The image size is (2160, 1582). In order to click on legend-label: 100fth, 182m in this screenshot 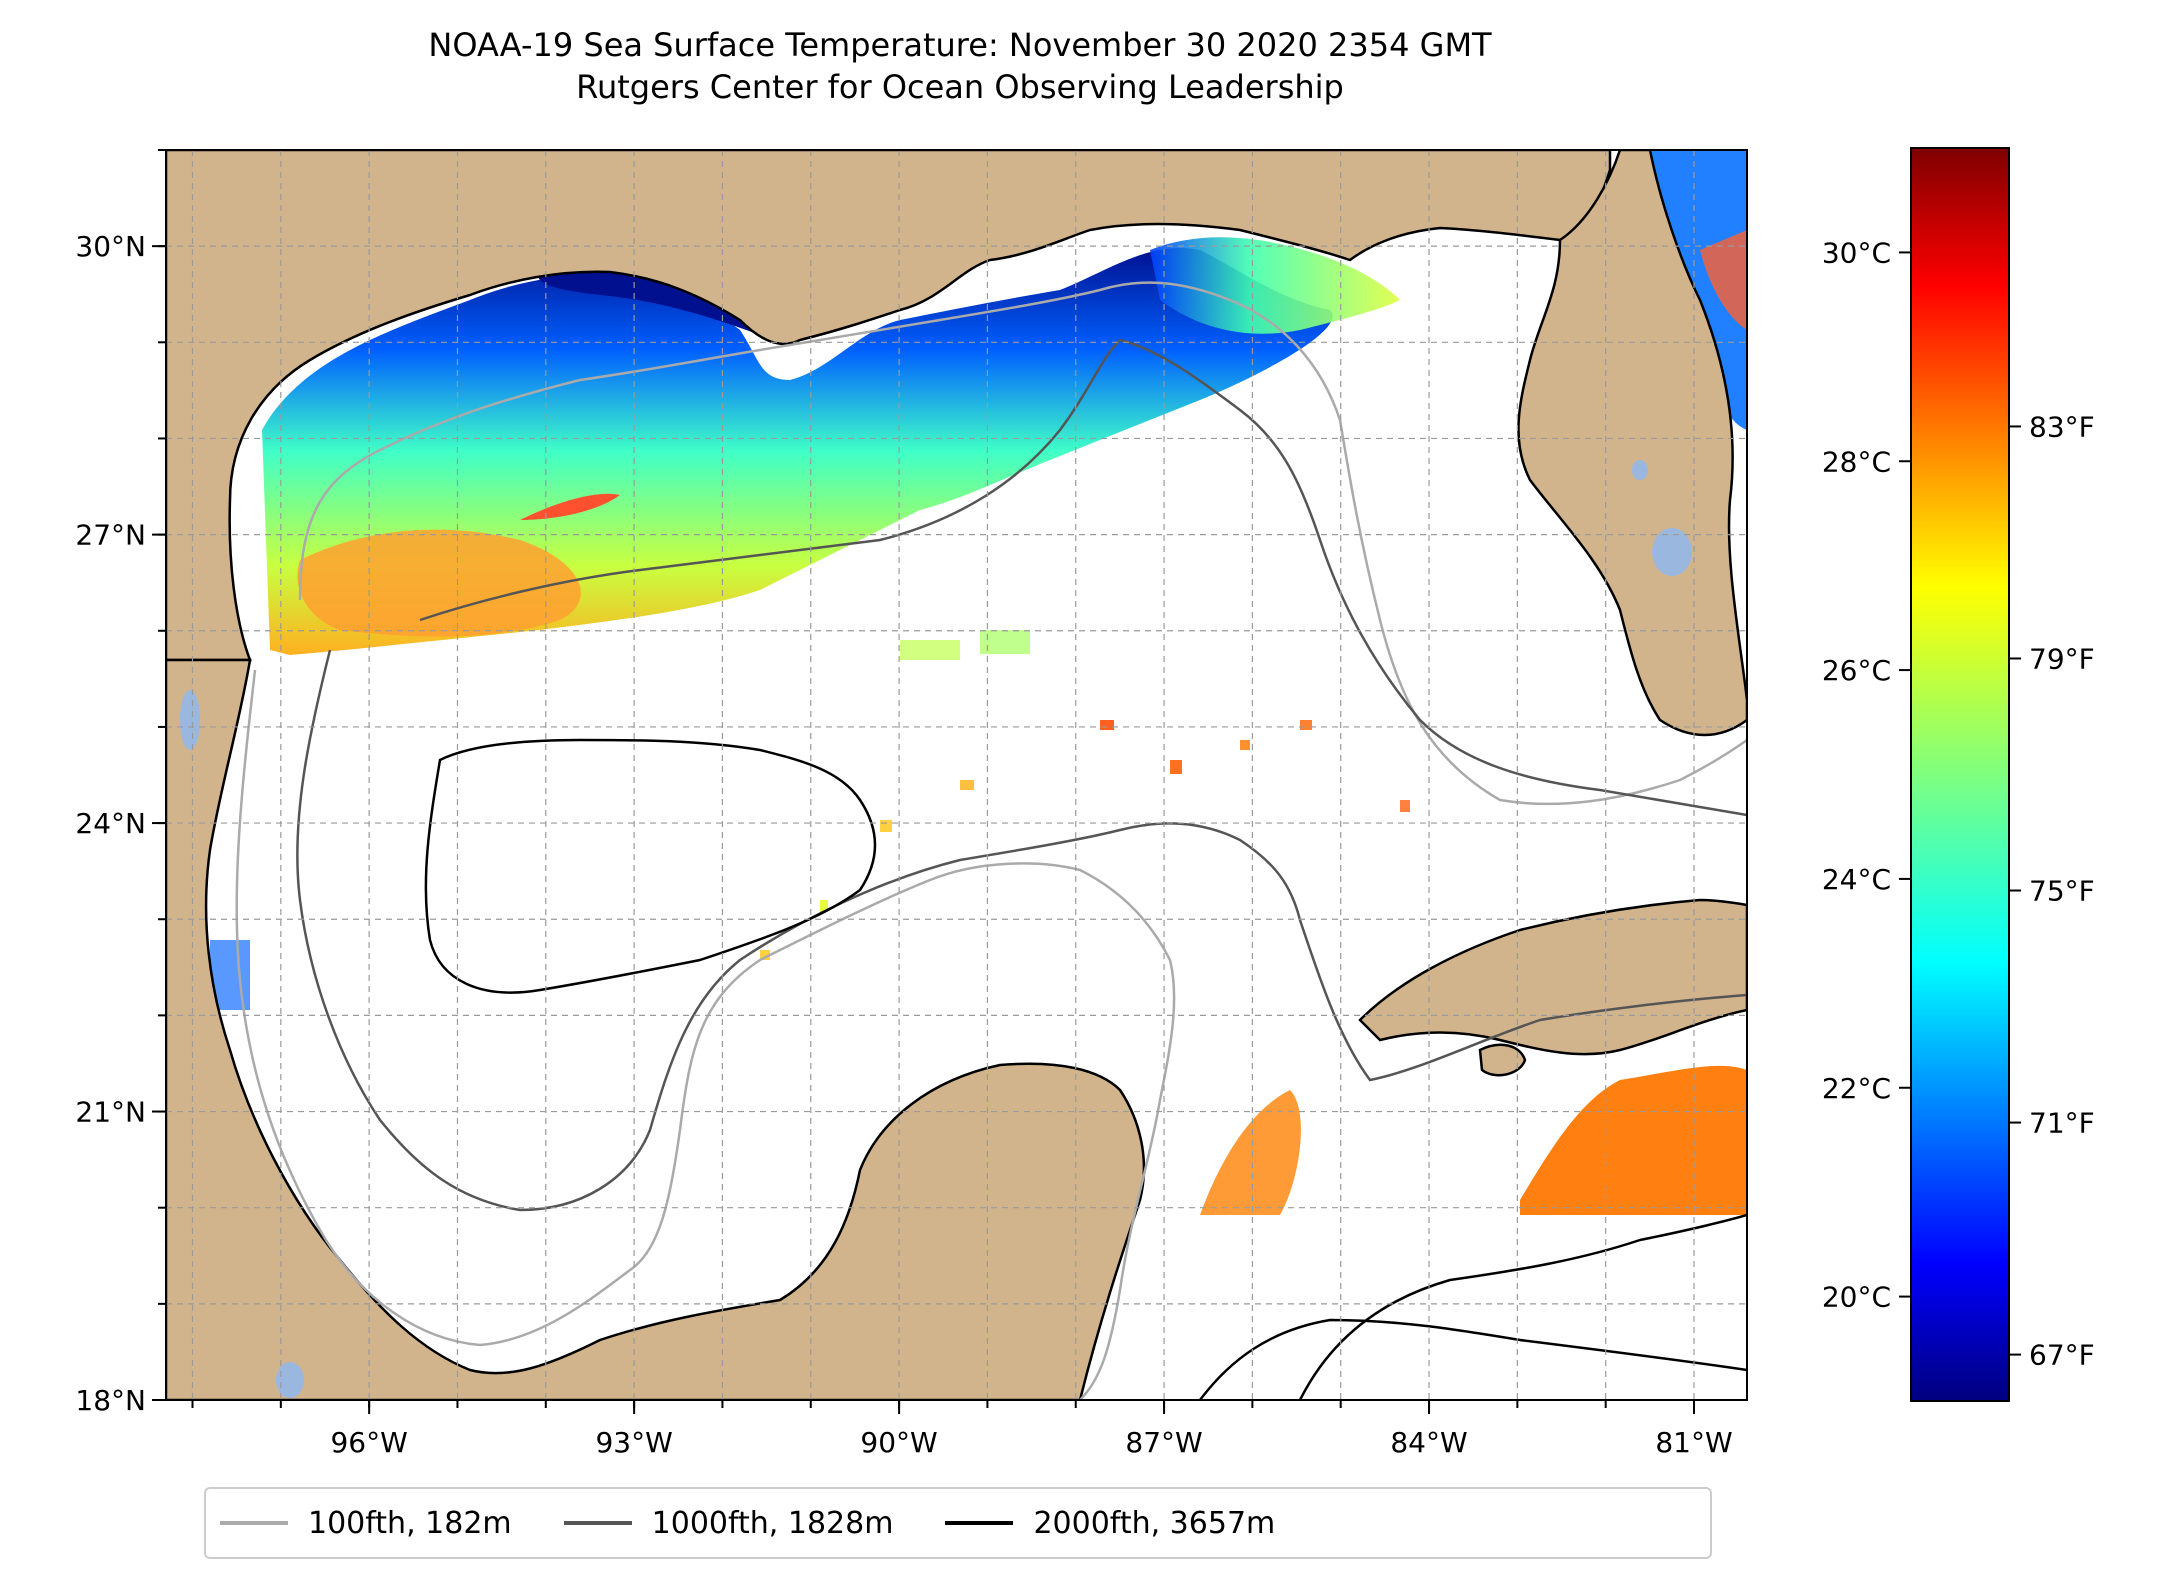, I will do `click(410, 1523)`.